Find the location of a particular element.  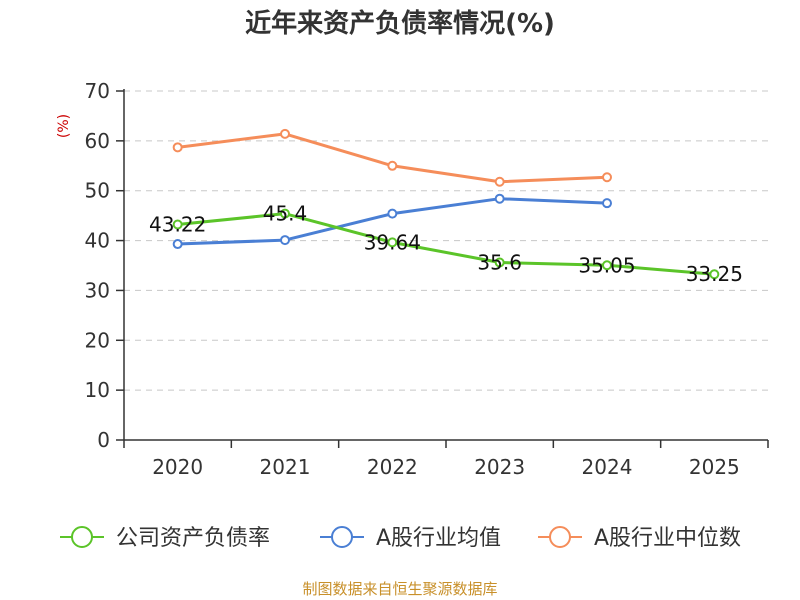

data-label-2025: 33.25 is located at coordinates (714, 274).